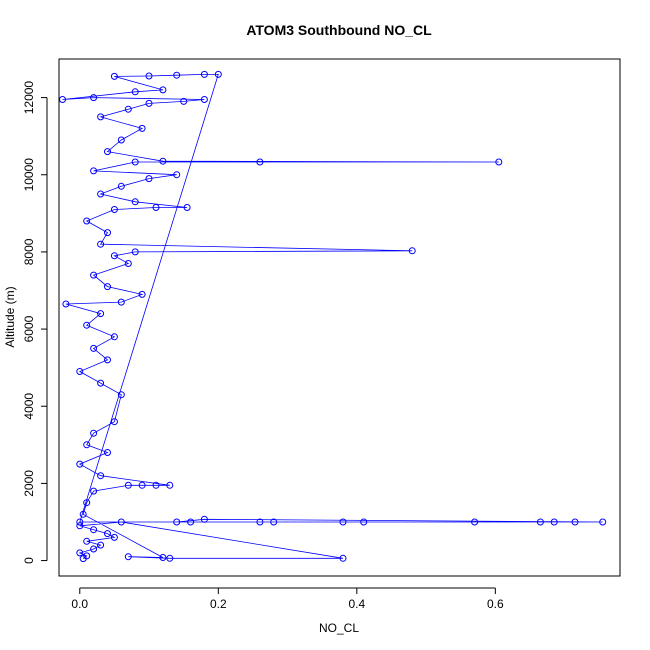  I want to click on chart-title: ATOM3 Southbound NO_CL, so click(339, 30).